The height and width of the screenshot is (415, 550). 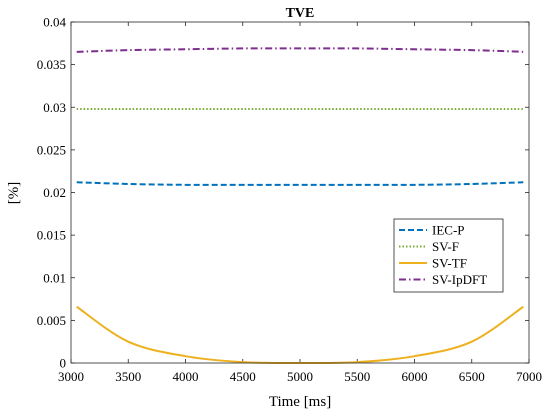 I want to click on legend-label: IEC-P, so click(x=448, y=230).